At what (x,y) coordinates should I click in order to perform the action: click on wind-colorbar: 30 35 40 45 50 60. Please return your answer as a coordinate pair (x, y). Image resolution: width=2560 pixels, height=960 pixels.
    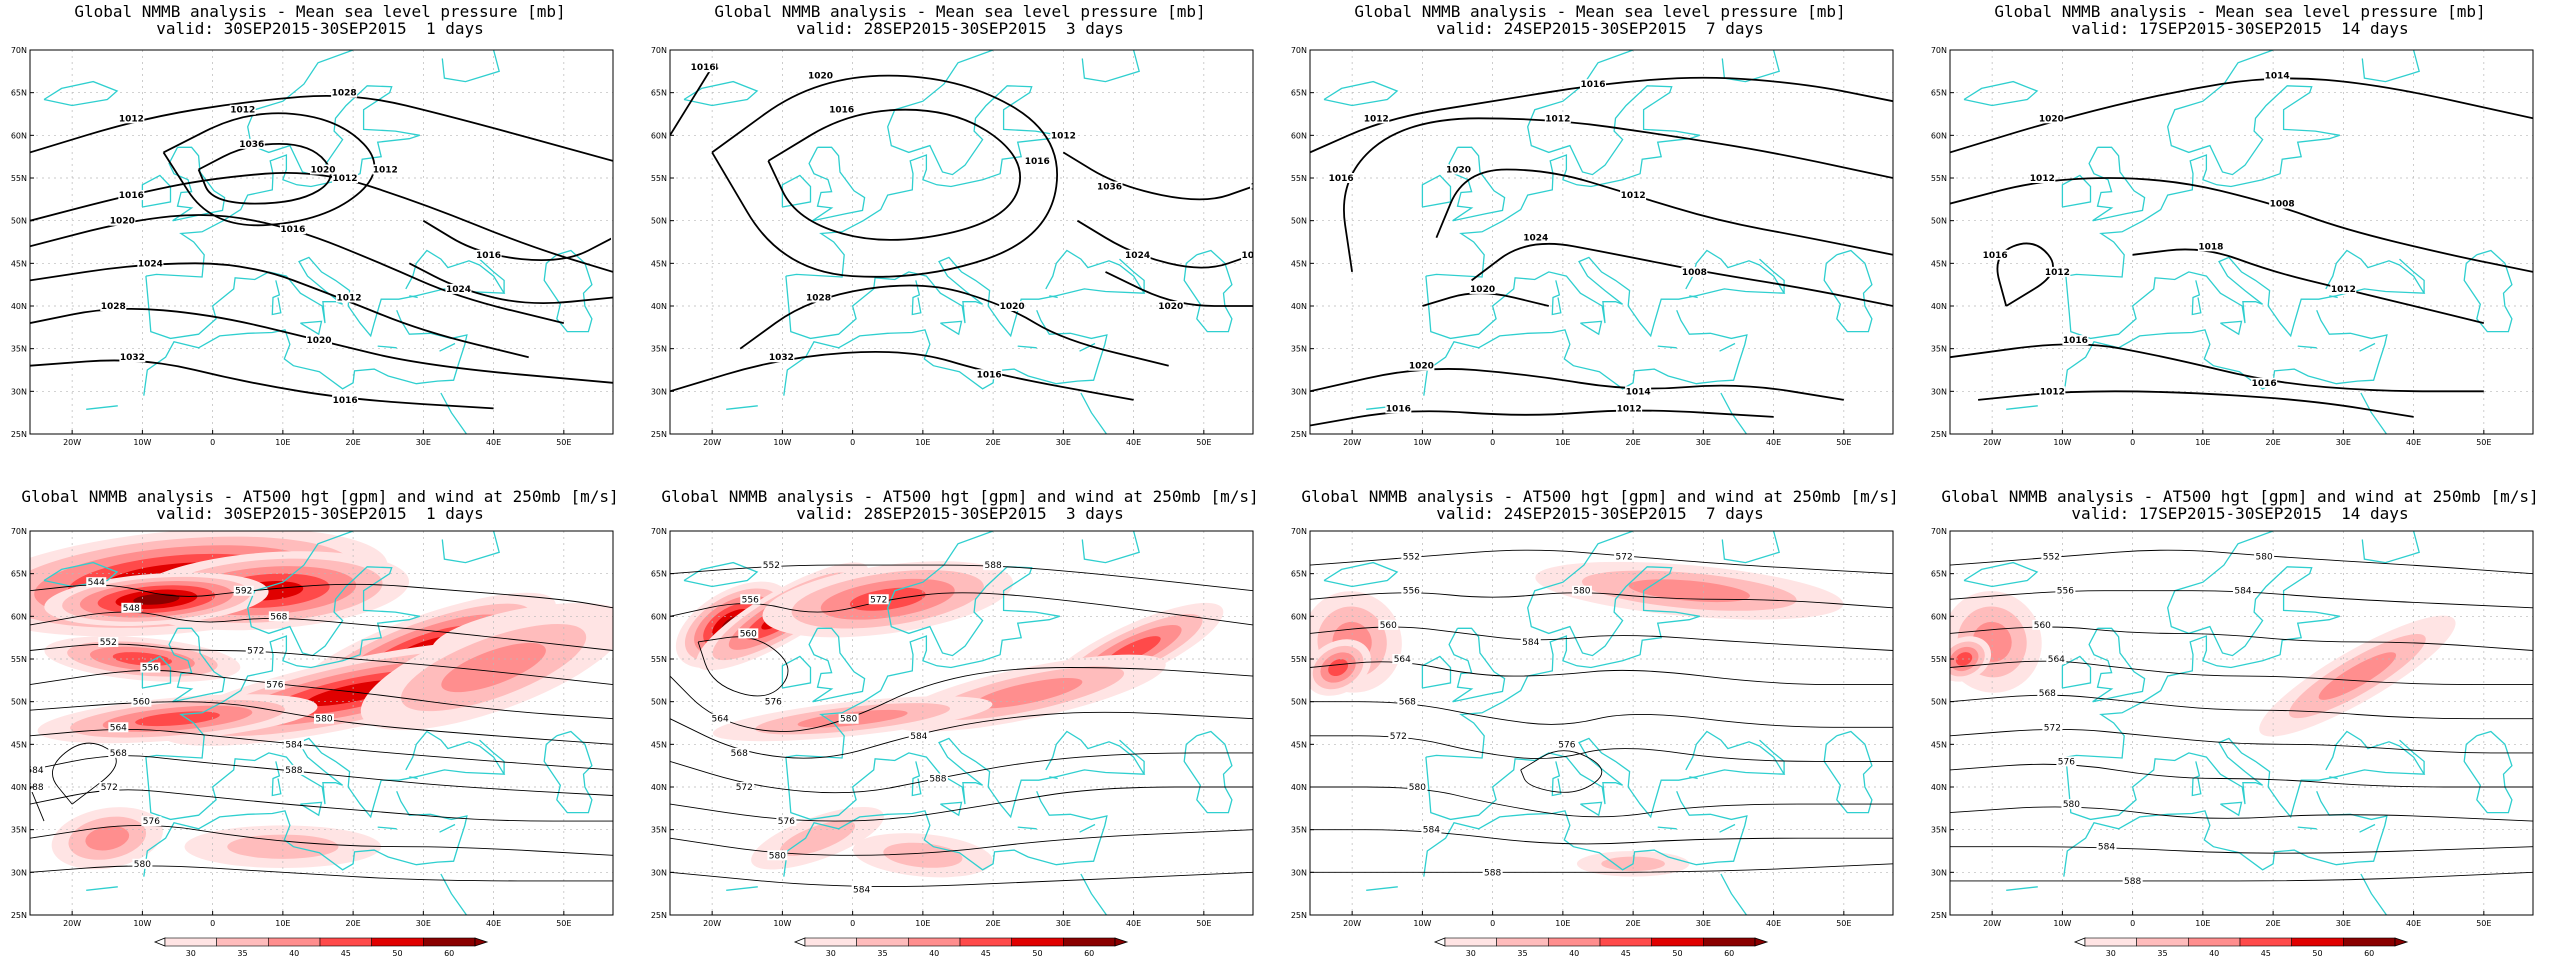
    Looking at the image, I should click on (321, 947).